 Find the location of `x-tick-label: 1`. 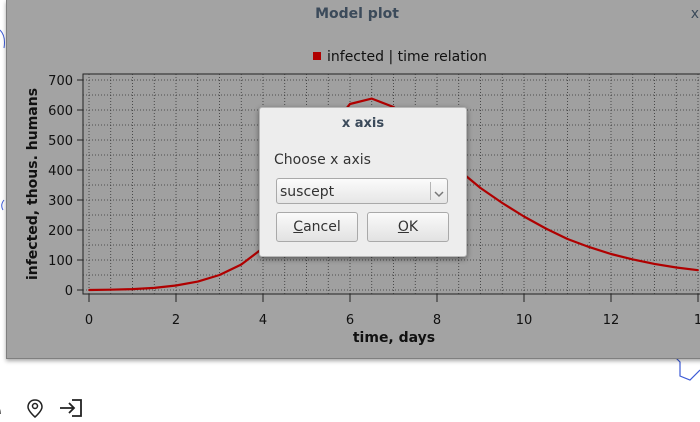

x-tick-label: 1 is located at coordinates (697, 320).